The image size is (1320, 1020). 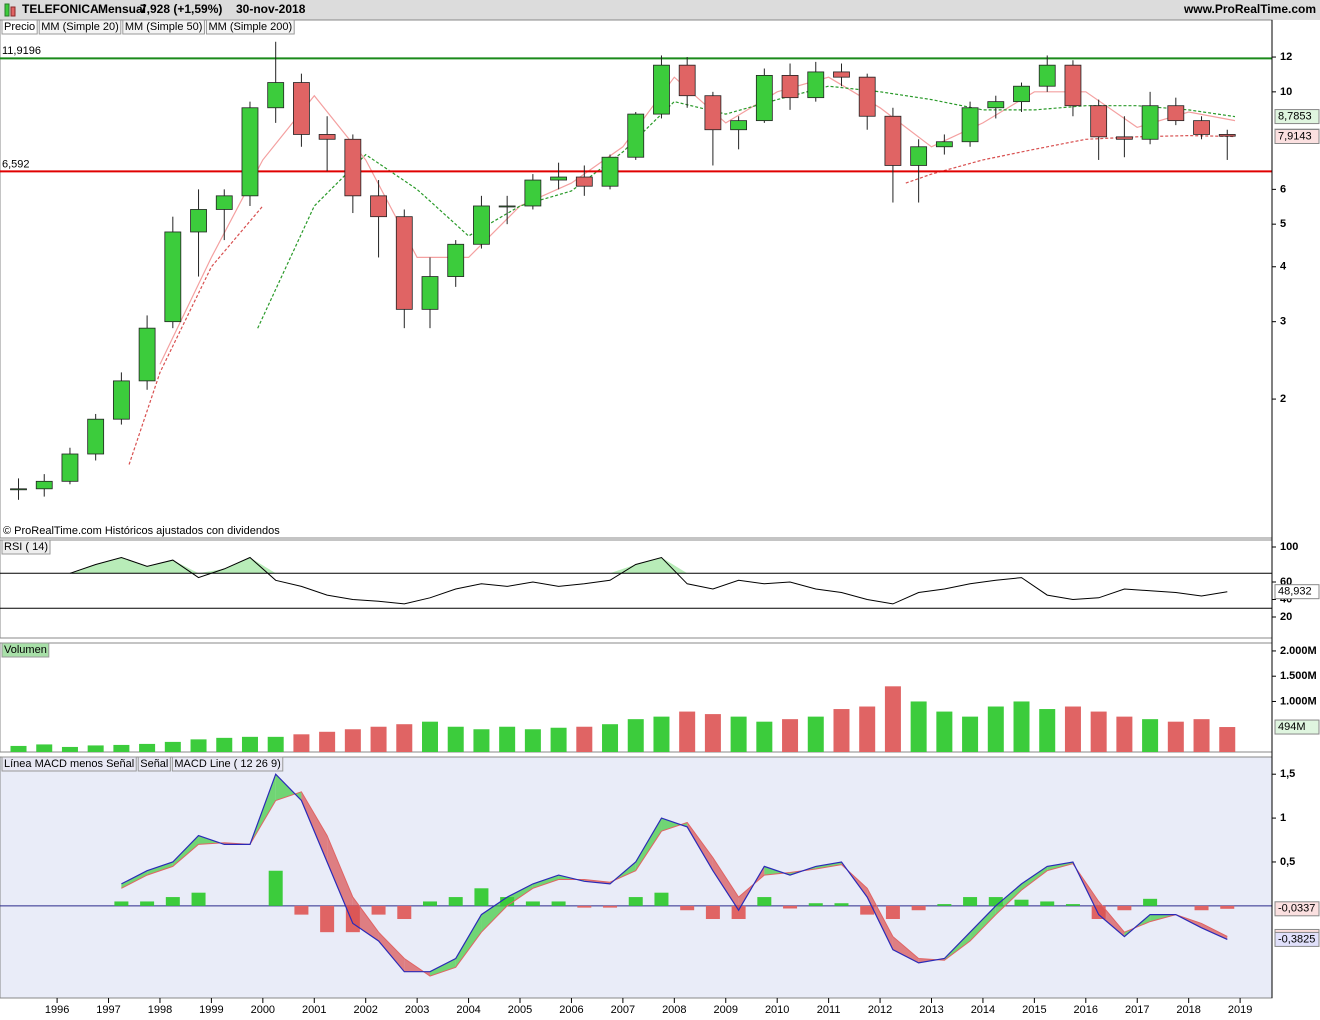 I want to click on x-tick-label: 2018, so click(x=1188, y=1010).